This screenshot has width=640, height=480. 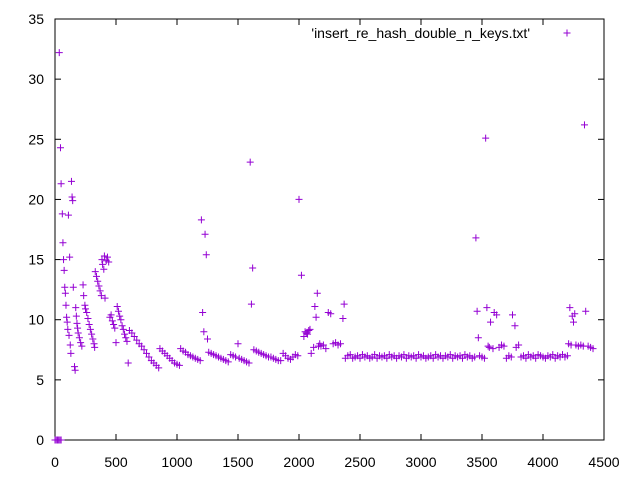 What do you see at coordinates (55, 462) in the screenshot?
I see `x-tick-label: 0` at bounding box center [55, 462].